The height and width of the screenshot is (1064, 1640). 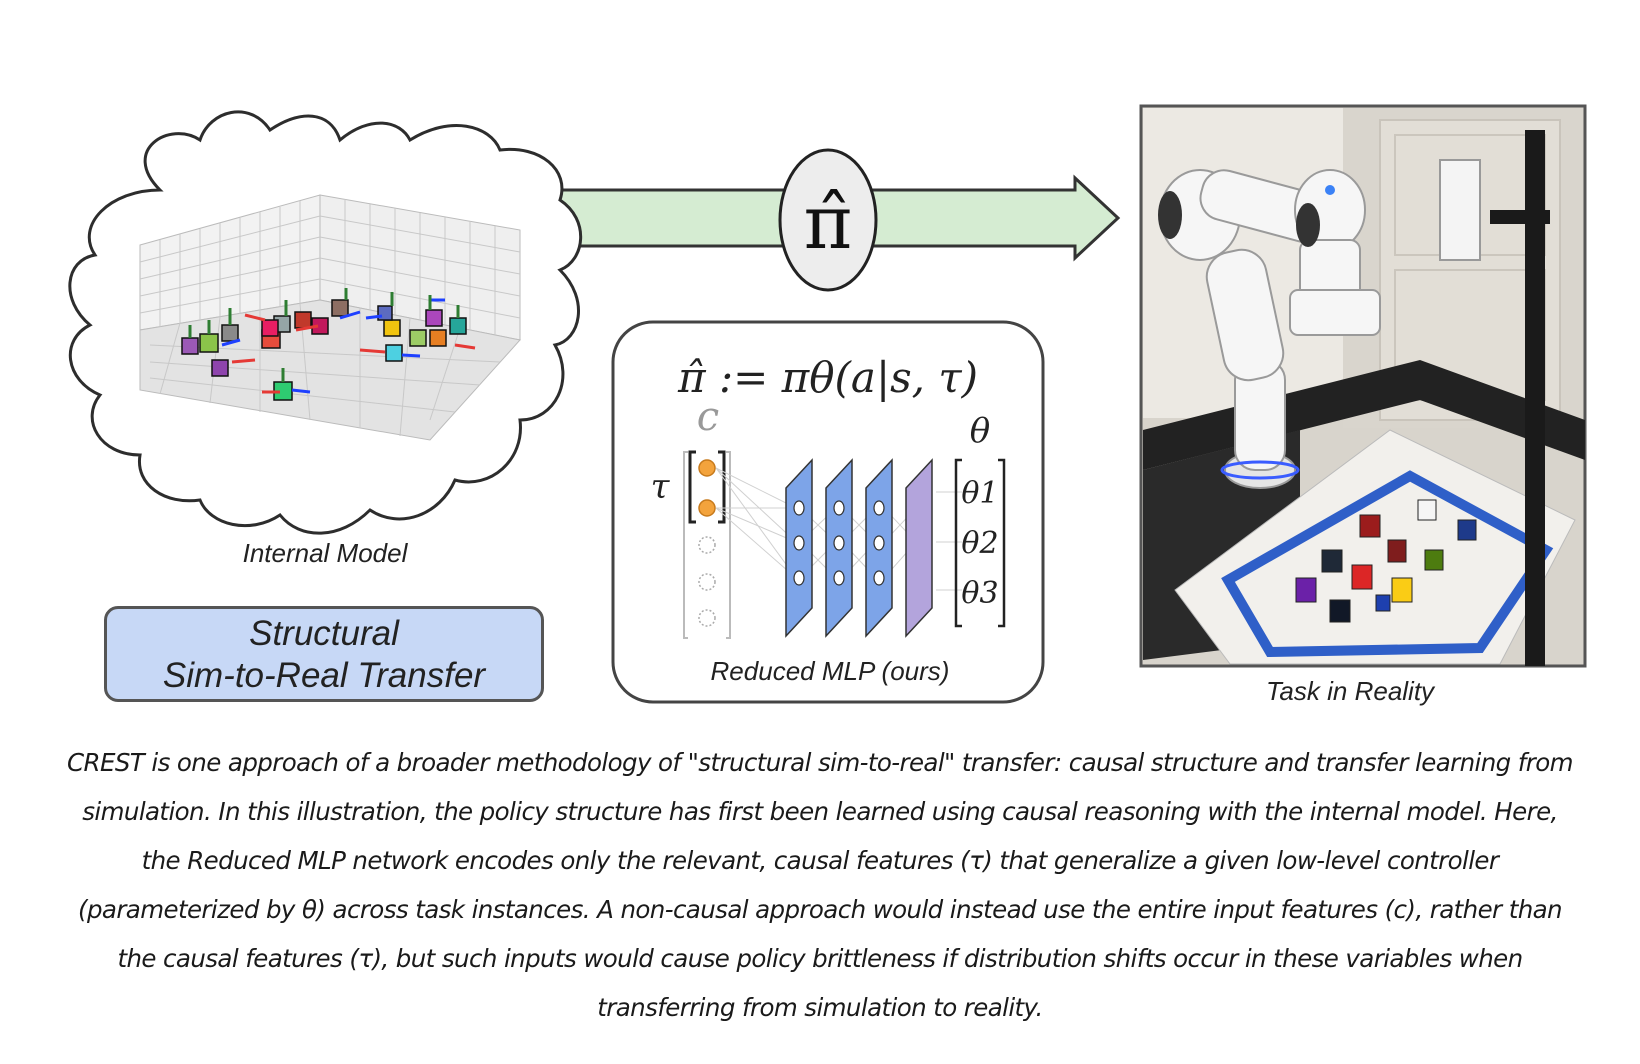 I want to click on policy-ellipse: π̂, so click(x=828, y=220).